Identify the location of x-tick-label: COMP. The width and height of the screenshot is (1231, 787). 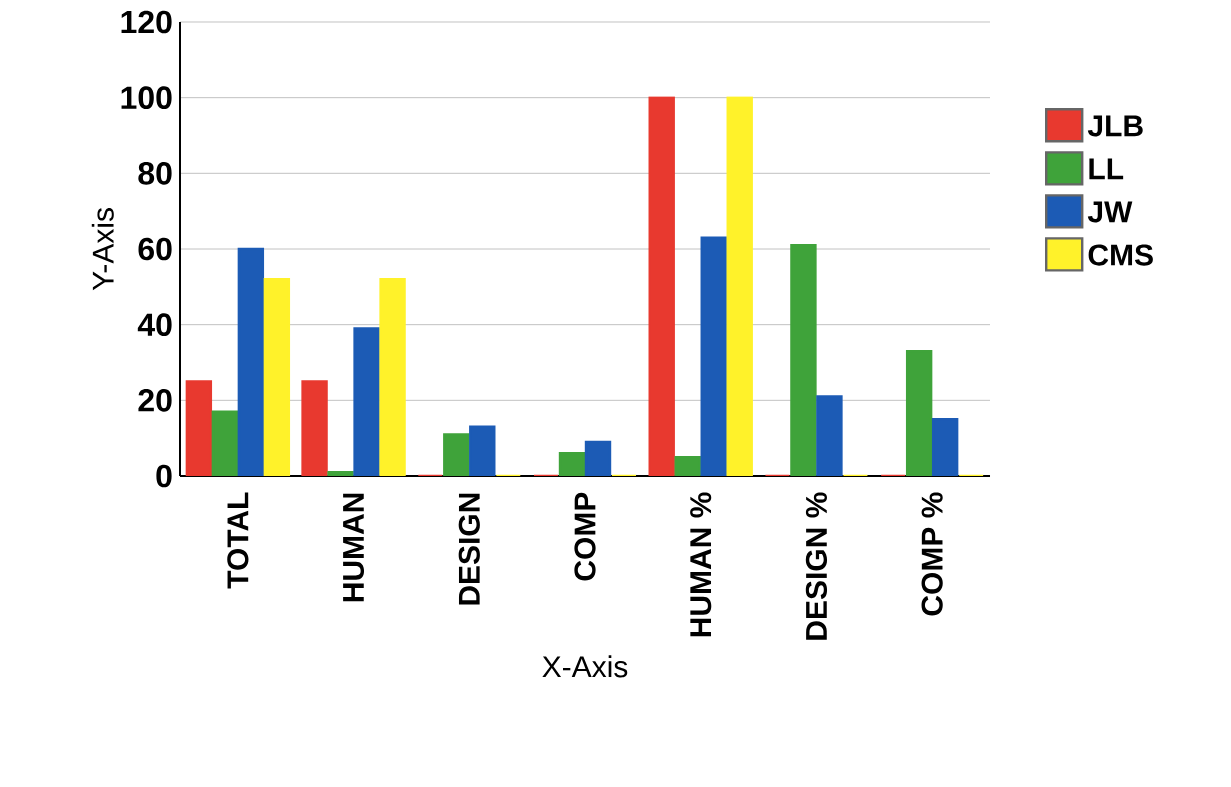
(585, 536).